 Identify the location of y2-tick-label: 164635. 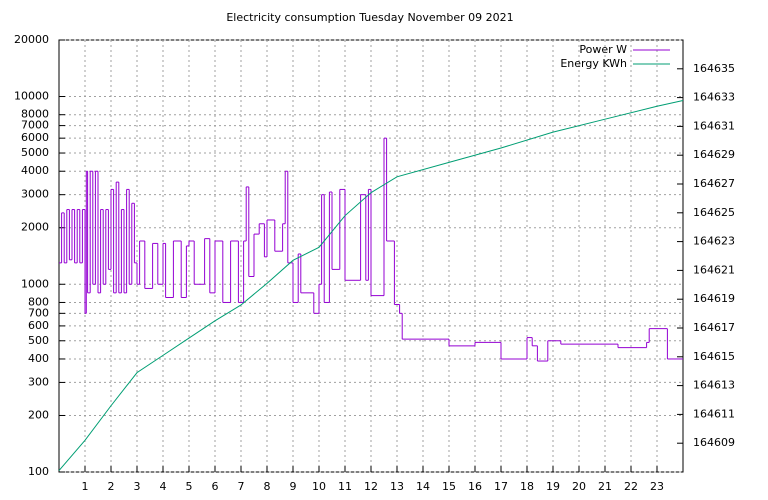
(714, 68).